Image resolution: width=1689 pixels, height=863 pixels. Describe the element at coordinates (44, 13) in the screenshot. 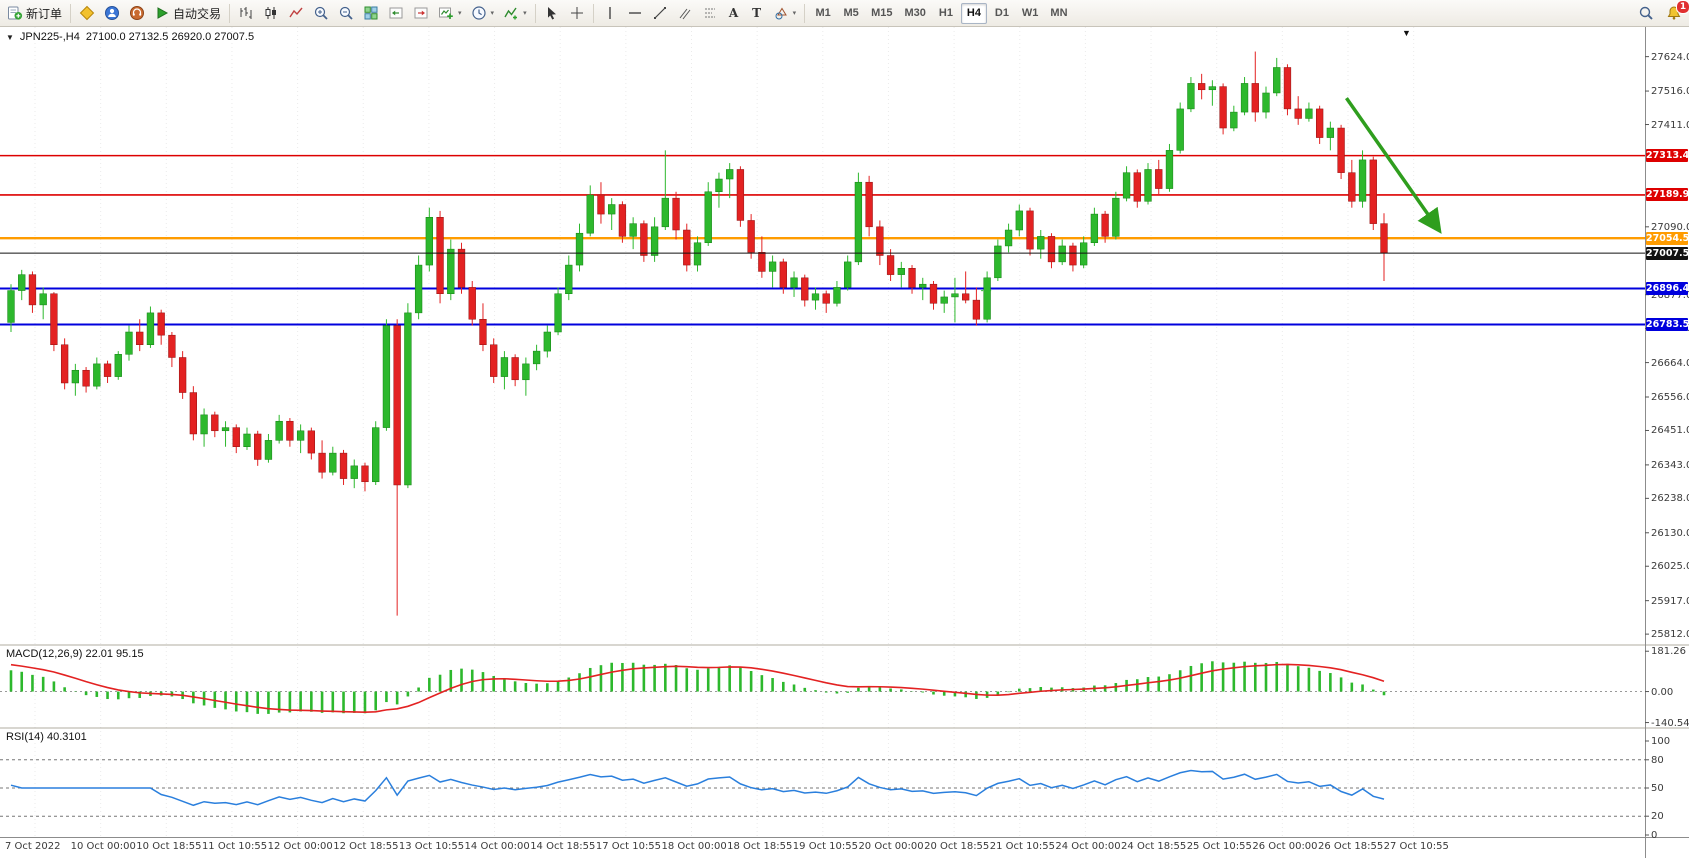

I see `new-order-label: 新订单` at that location.